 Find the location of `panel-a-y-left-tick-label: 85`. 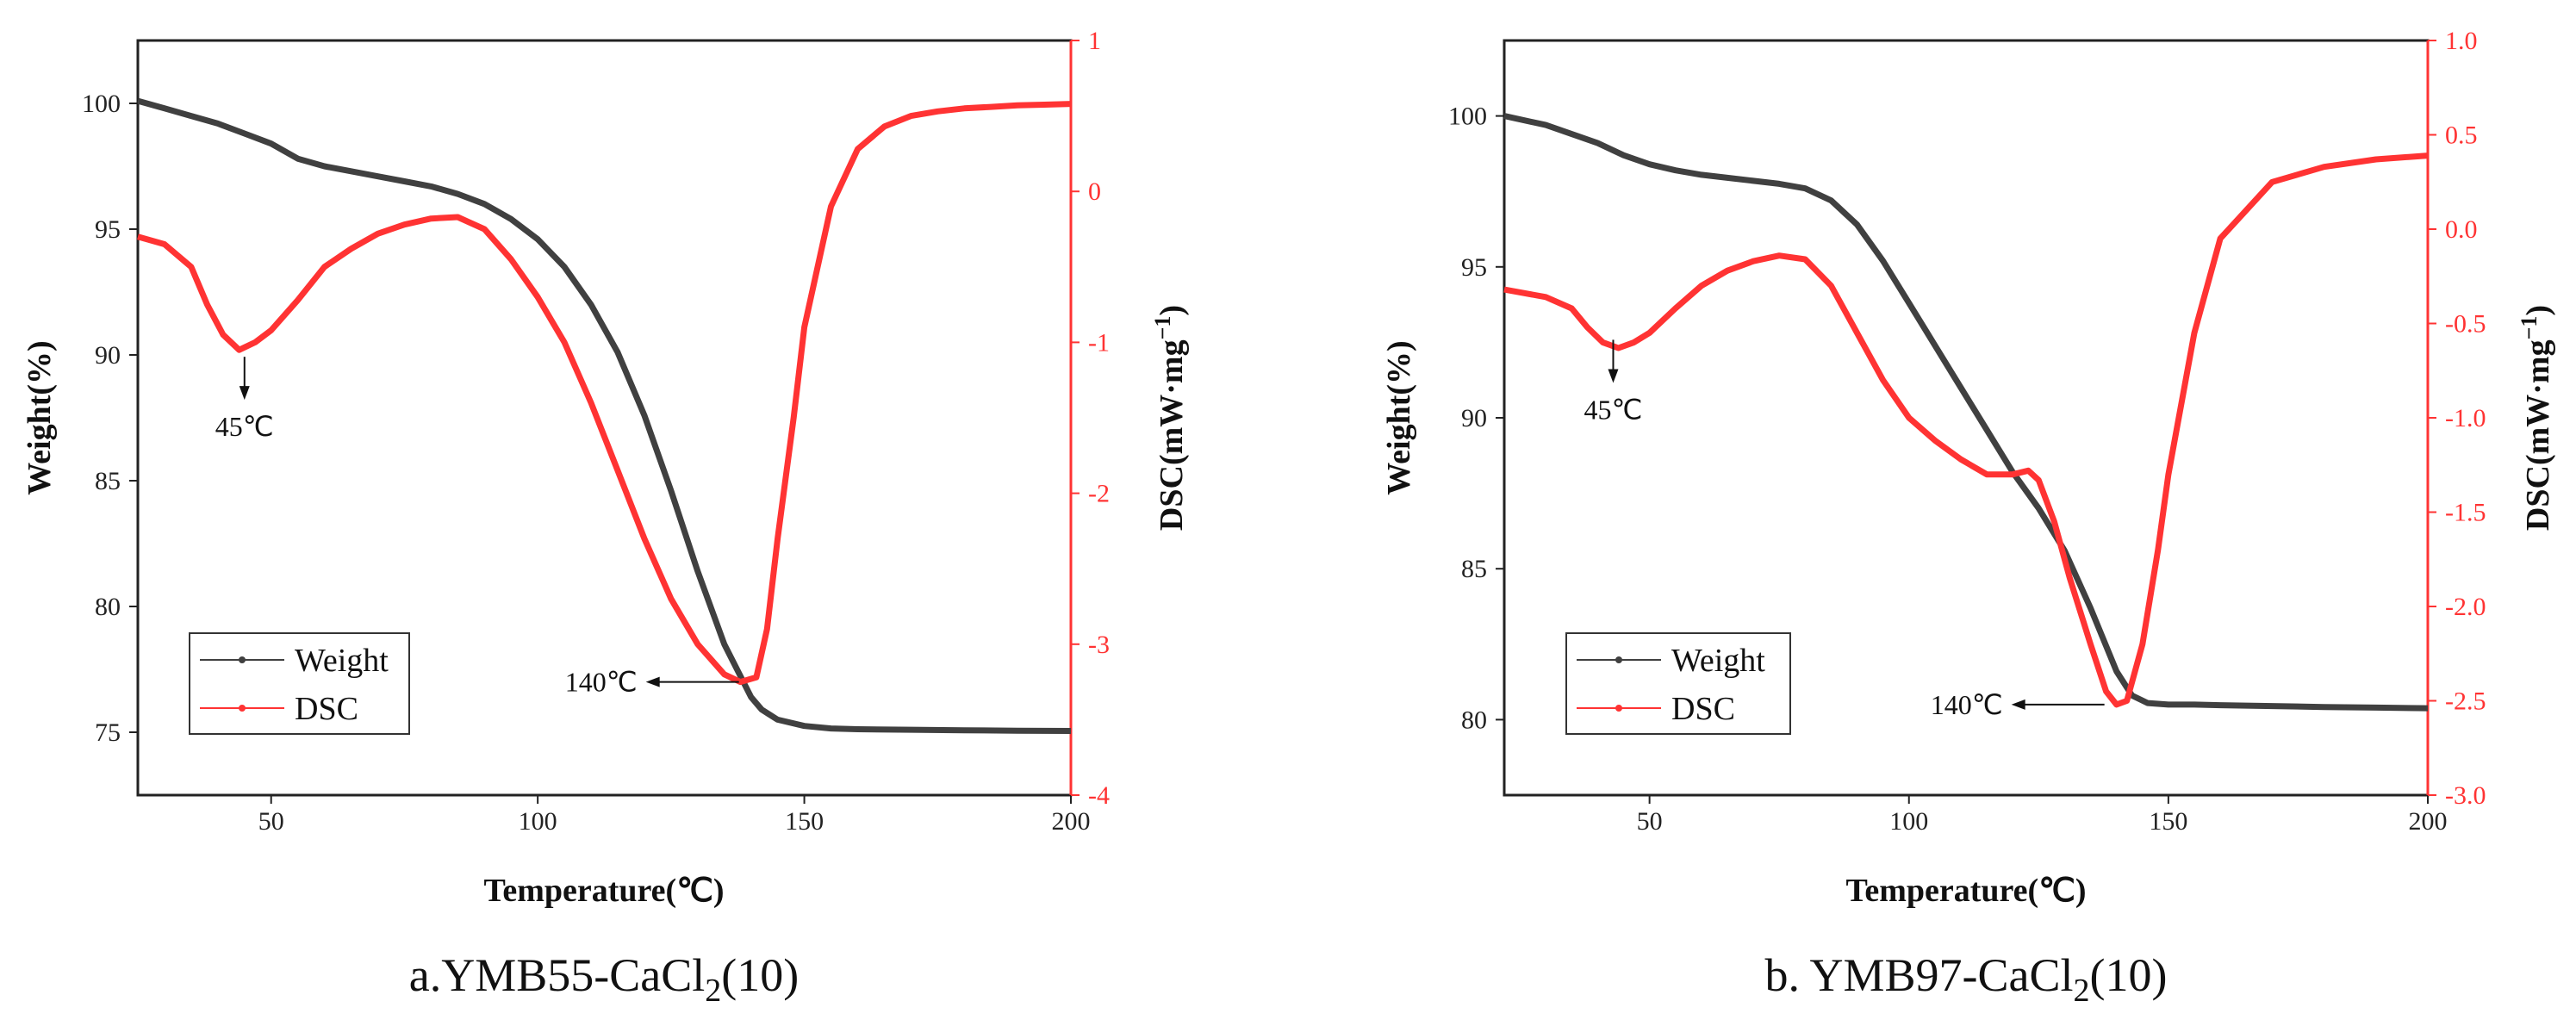

panel-a-y-left-tick-label: 85 is located at coordinates (108, 481).